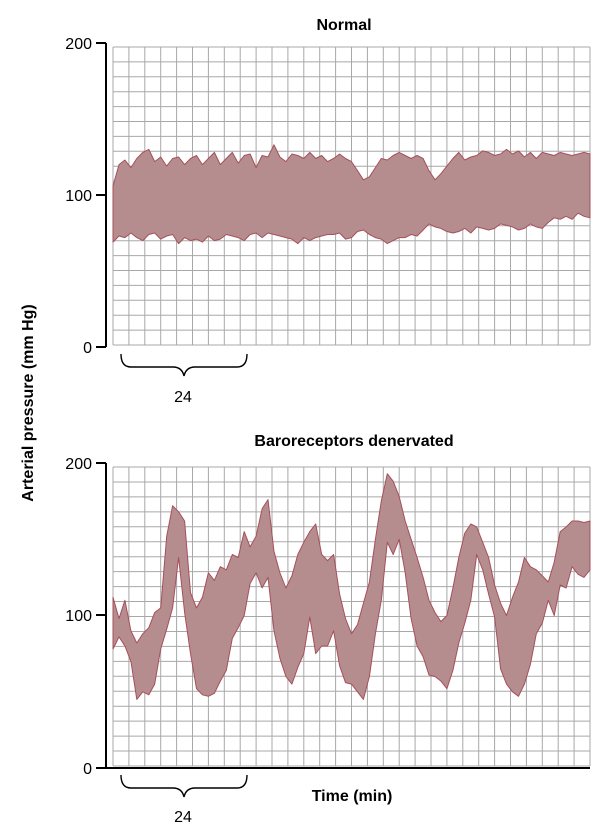 The width and height of the screenshot is (597, 830). I want to click on chart-title: Baroreceptors denervated, so click(353, 441).